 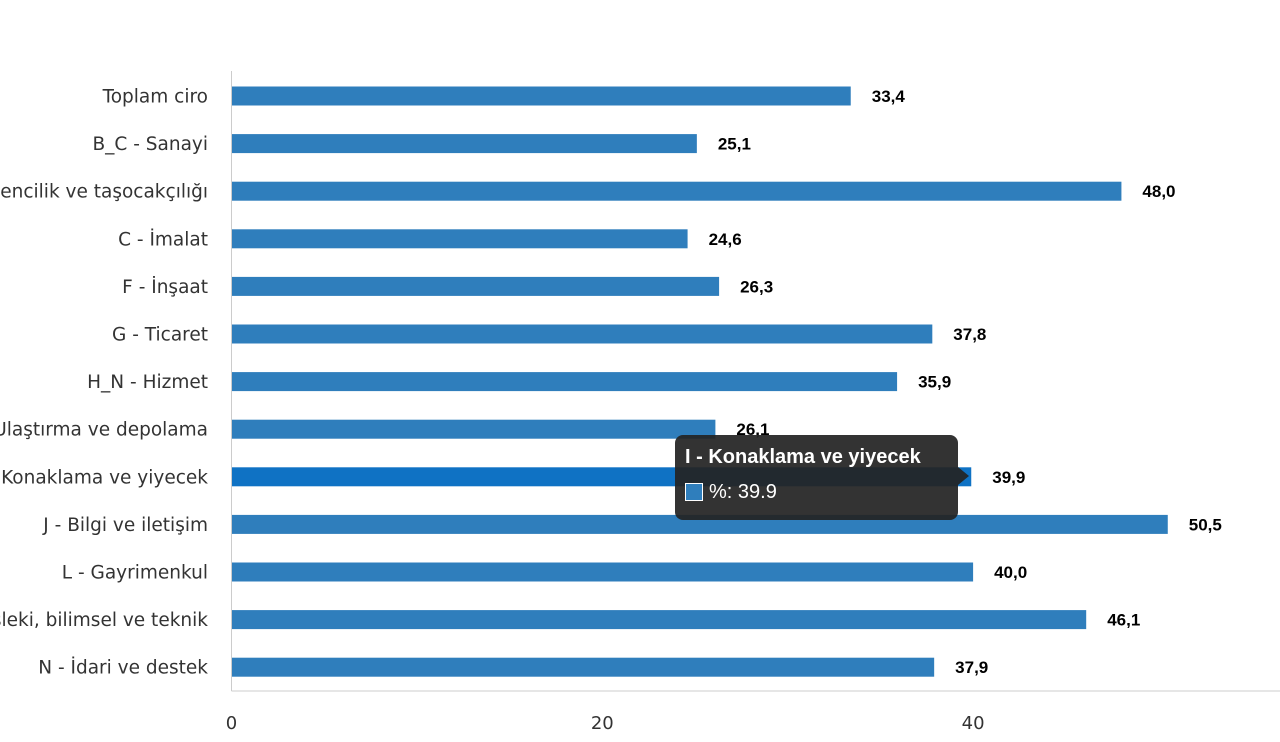 I want to click on category-label: H - Ulaştırma ve depolama, so click(x=104, y=430).